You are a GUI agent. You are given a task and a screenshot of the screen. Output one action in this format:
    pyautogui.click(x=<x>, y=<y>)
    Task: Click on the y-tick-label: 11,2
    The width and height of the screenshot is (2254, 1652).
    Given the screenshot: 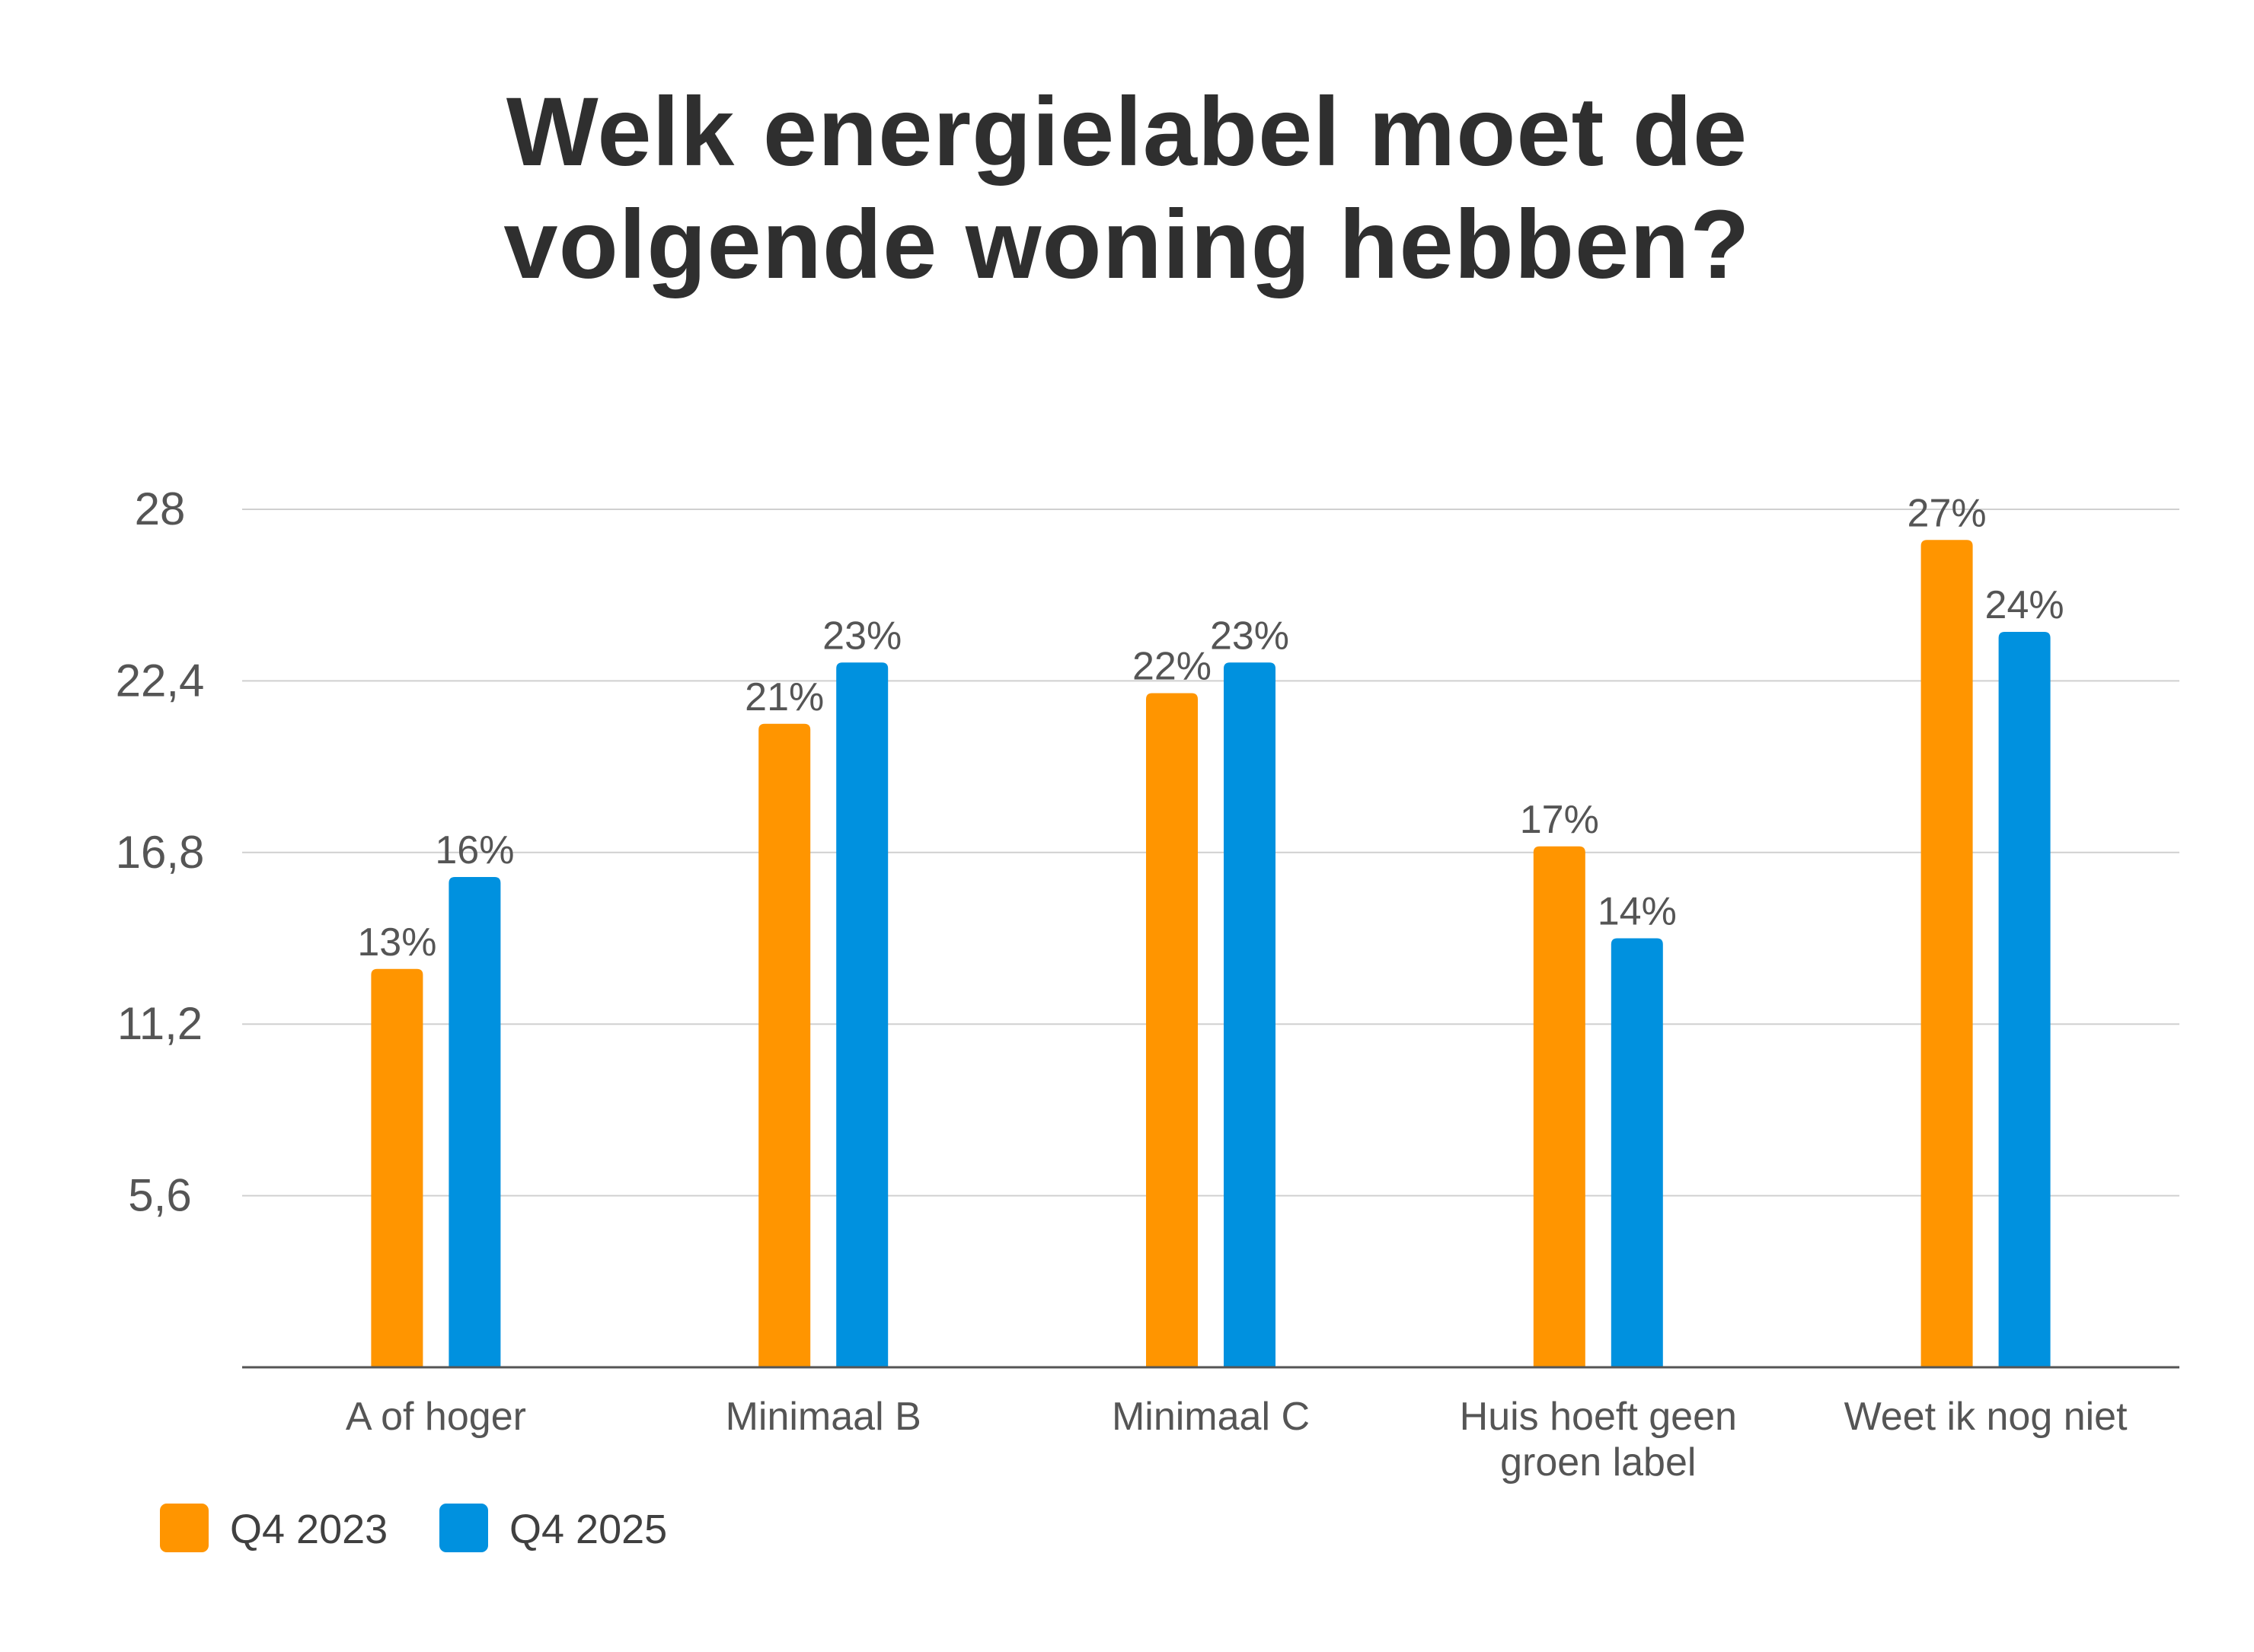 What is the action you would take?
    pyautogui.click(x=160, y=1023)
    